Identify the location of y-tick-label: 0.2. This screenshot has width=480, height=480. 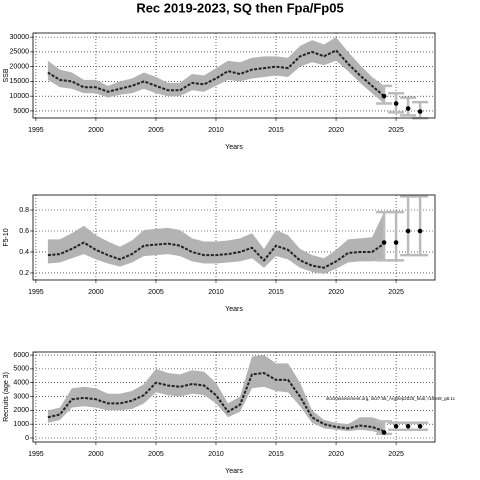
(24, 273).